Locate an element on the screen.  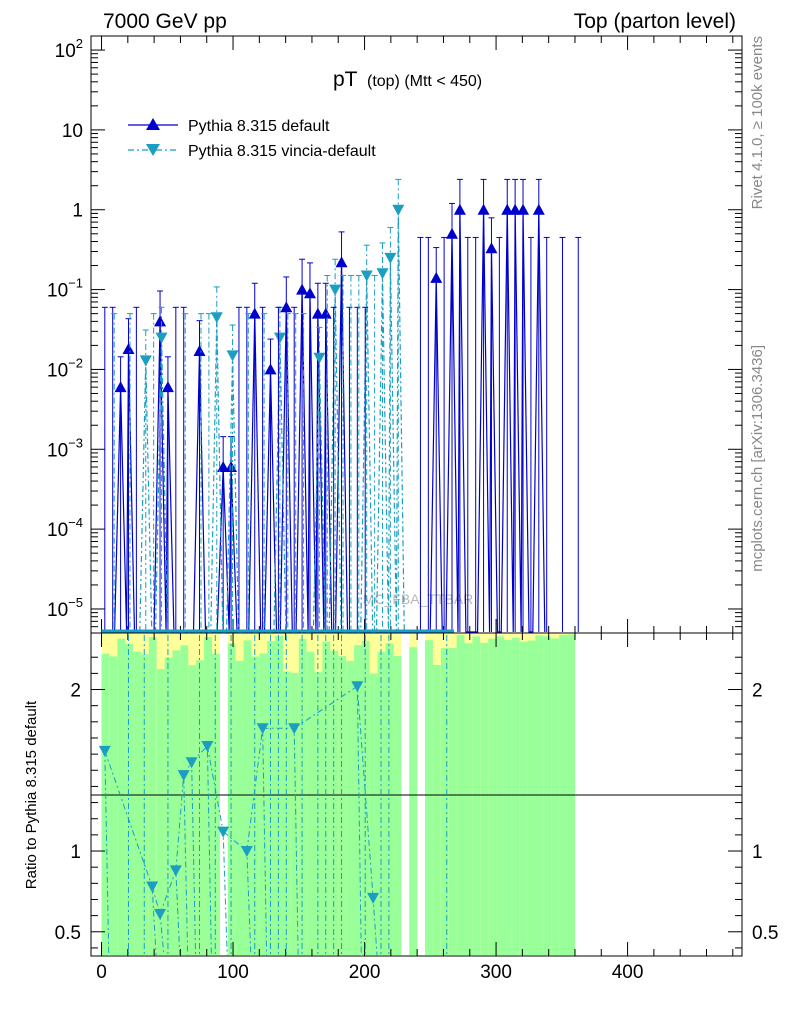
legend-label-default: Pythia 8.315 default is located at coordinates (259, 126).